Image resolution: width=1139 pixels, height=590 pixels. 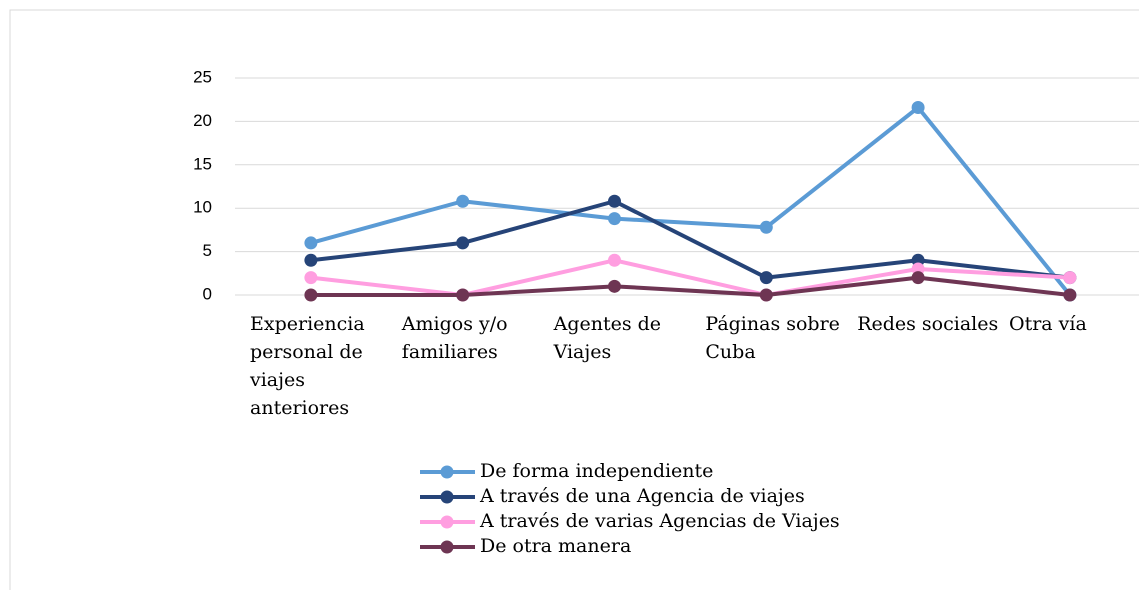 I want to click on legend-label: De forma independiente, so click(x=596, y=471).